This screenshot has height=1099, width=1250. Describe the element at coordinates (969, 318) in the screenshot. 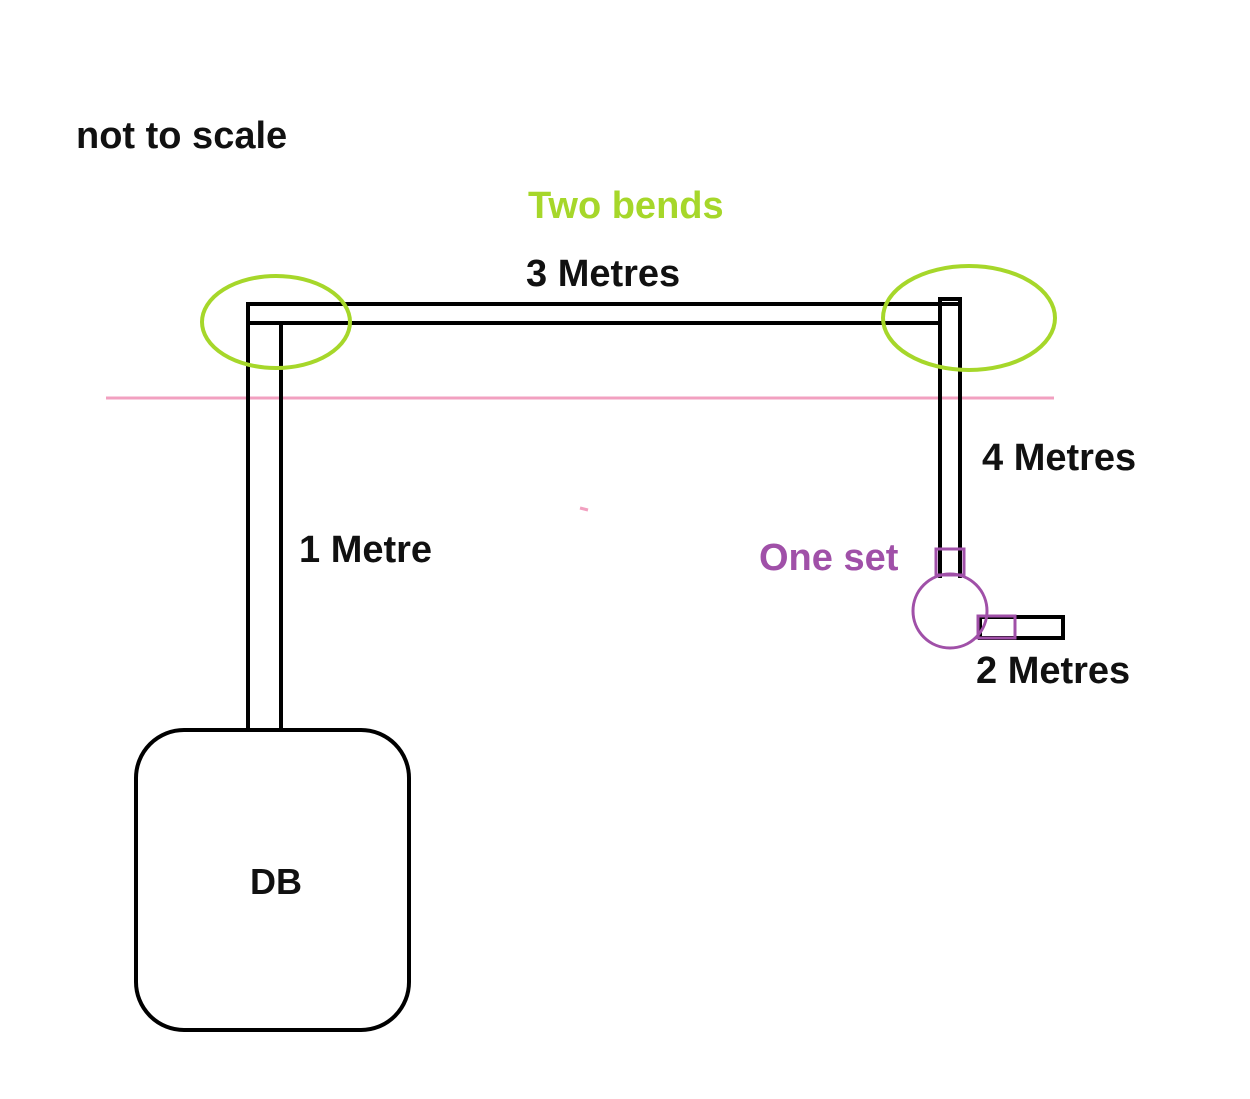

I see `bend-marker-right` at that location.